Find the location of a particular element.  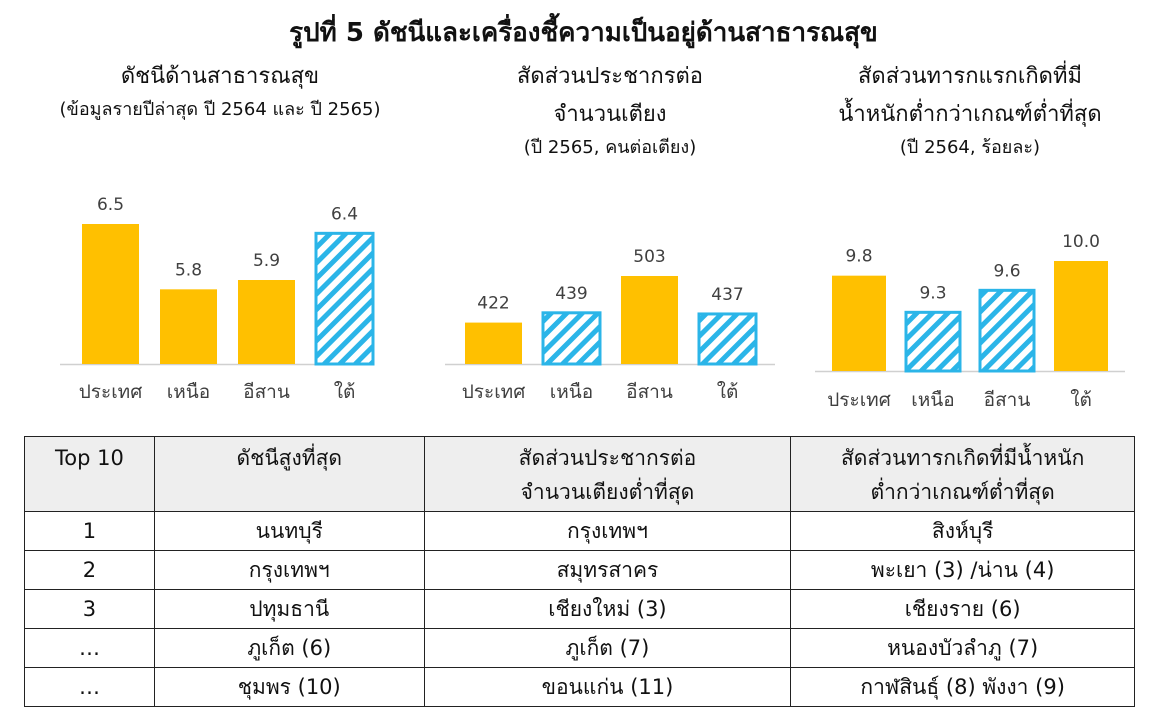

header-text-line2: จำนวนเตียงต่ำที่สุด is located at coordinates (607, 492).